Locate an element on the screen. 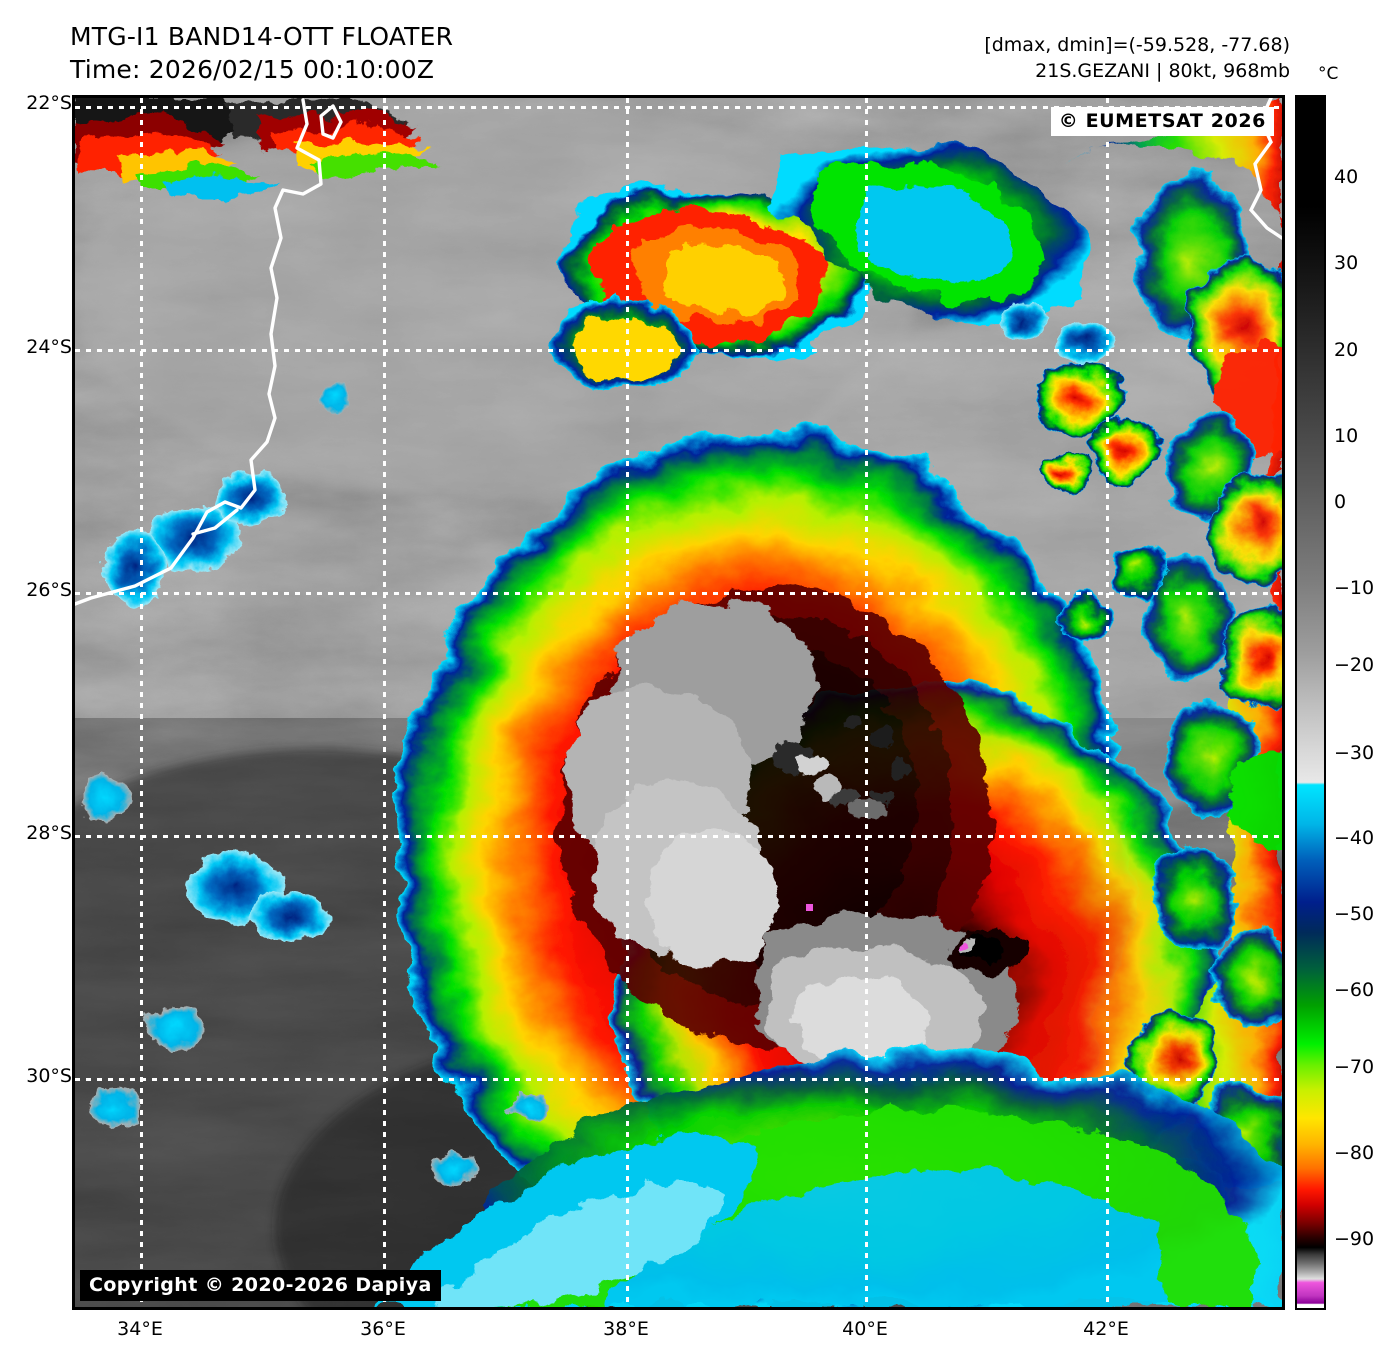 This screenshot has height=1359, width=1388. lat-label-28s: 28°S is located at coordinates (49, 833).